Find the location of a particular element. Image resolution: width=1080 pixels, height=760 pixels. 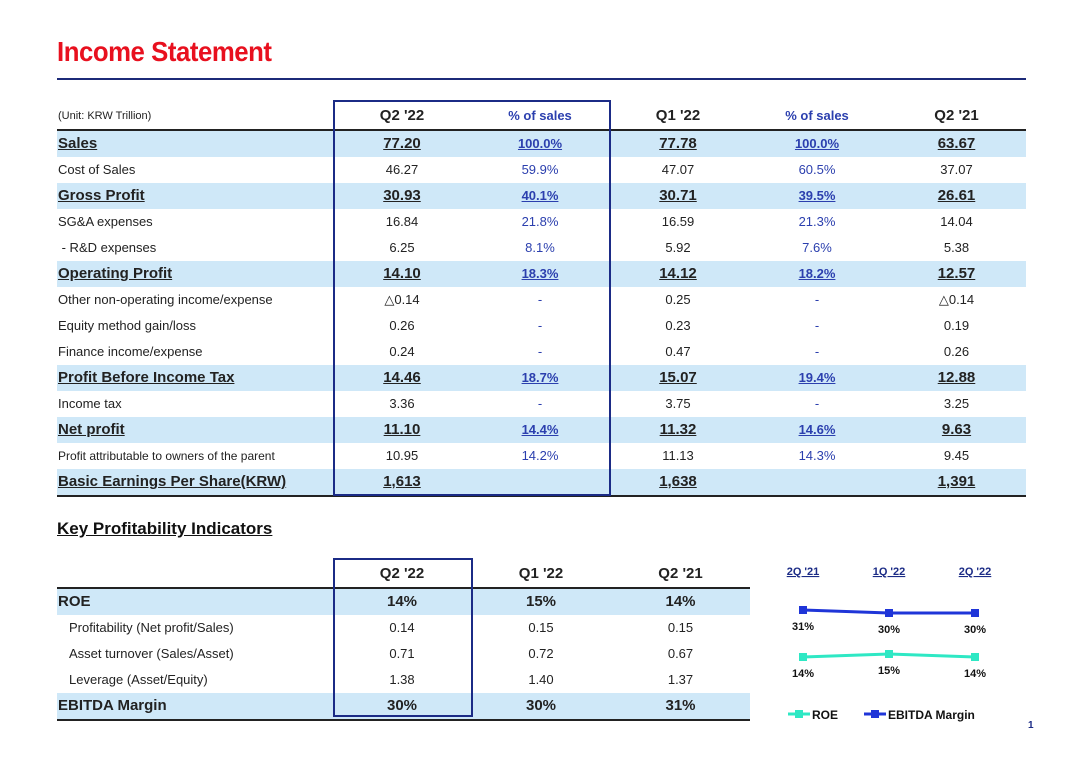

cell-q122: 30% is located at coordinates (541, 707).